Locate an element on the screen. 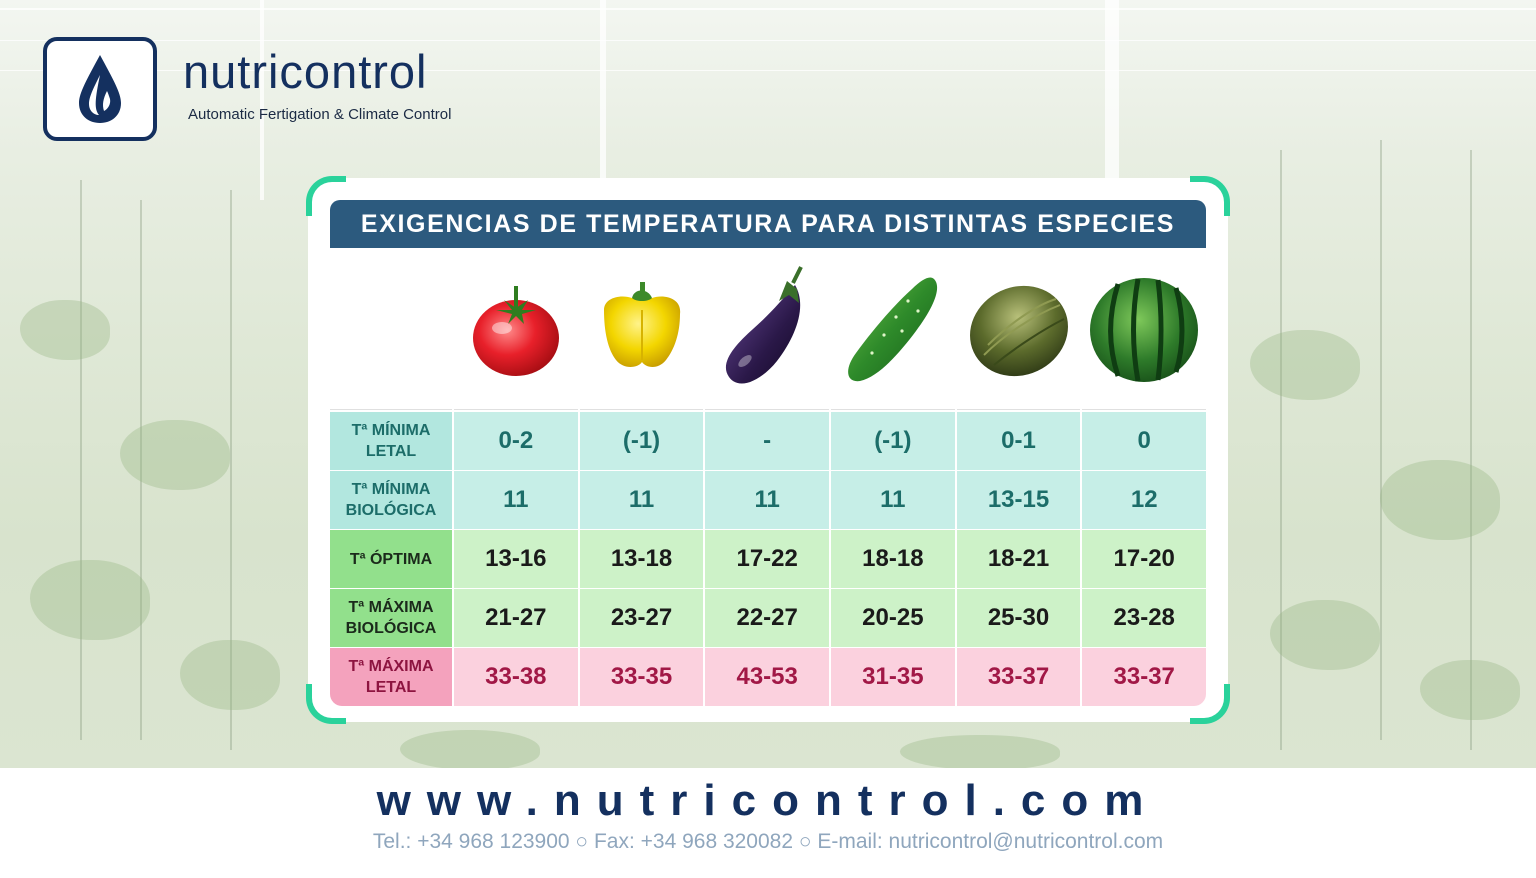 This screenshot has width=1536, height=878. website-url: www.nutricontrol.com is located at coordinates (768, 800).